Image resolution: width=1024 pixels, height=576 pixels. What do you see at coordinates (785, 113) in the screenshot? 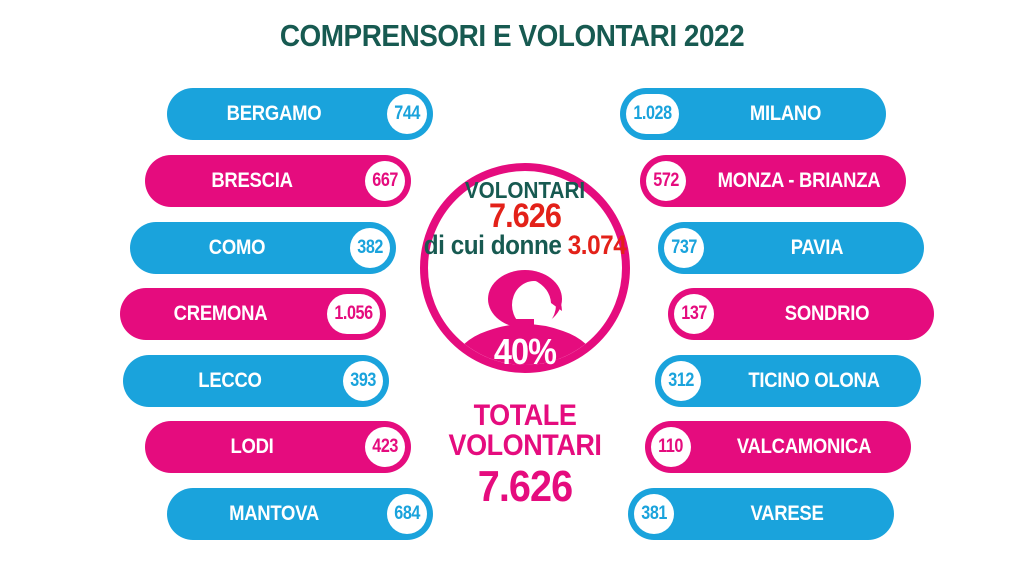
I see `region-name: MILANO` at bounding box center [785, 113].